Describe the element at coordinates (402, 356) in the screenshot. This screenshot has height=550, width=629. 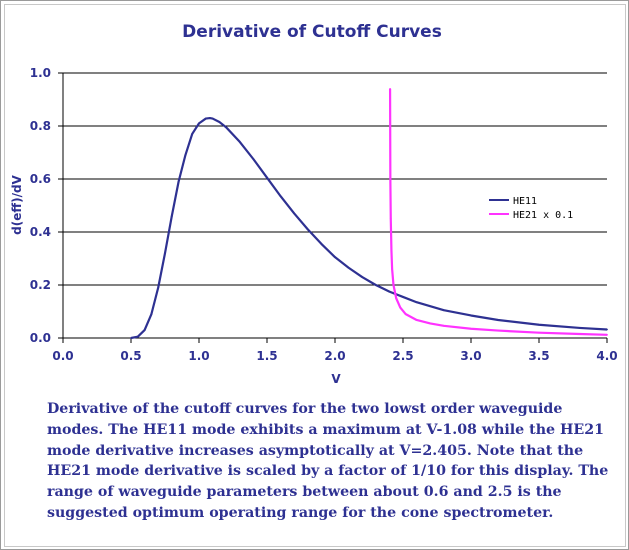
I see `x-tick-label-5: 2.5` at that location.